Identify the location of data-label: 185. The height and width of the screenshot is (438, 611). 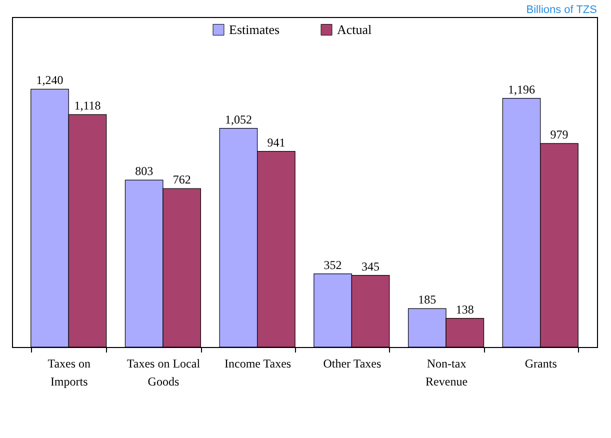
(427, 299).